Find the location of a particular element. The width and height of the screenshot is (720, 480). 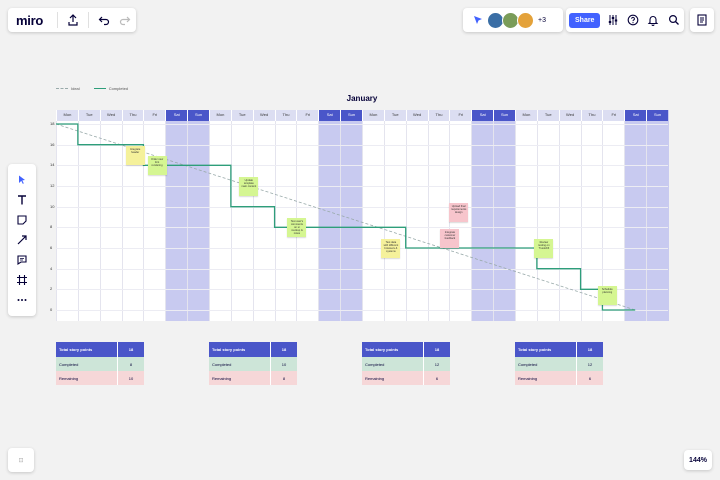

undo-icon is located at coordinates (104, 20).